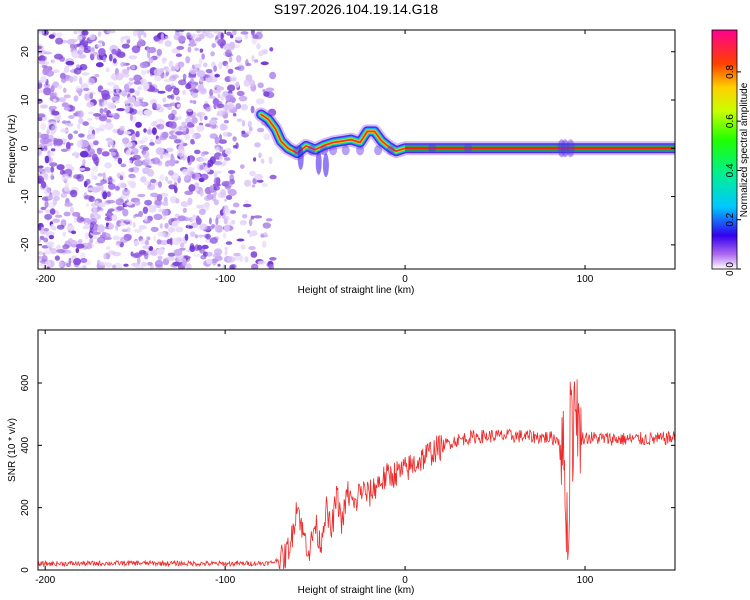  I want to click on y-tick-label: 0, so click(25, 570).